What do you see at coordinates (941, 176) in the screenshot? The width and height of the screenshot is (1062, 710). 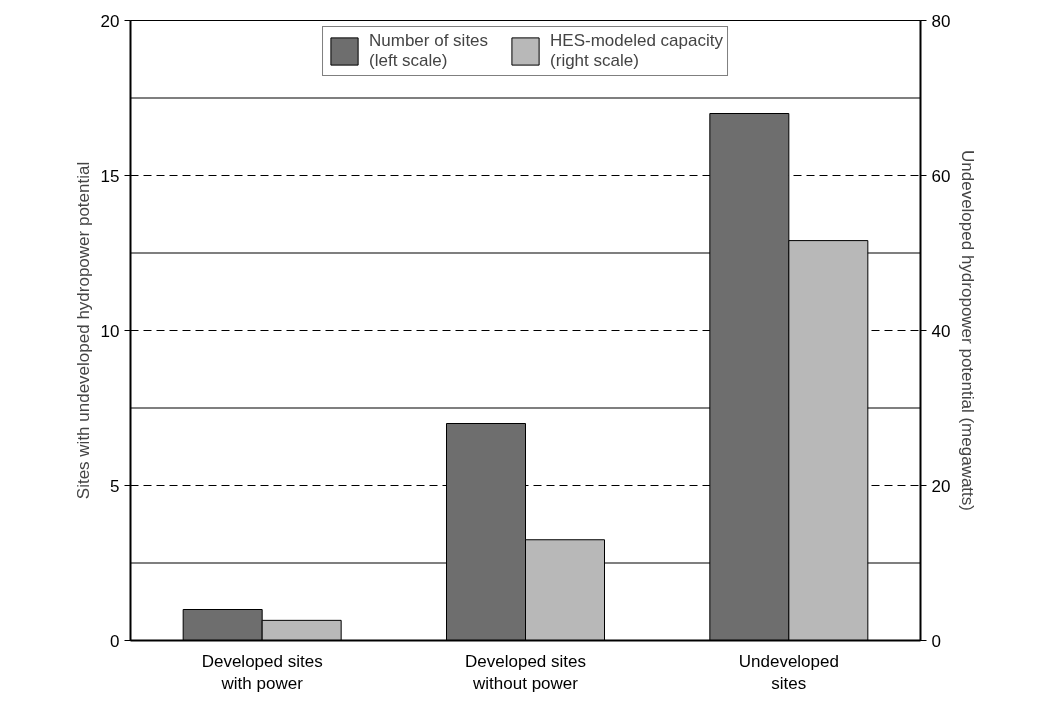 I see `y2-tick-label: 60` at bounding box center [941, 176].